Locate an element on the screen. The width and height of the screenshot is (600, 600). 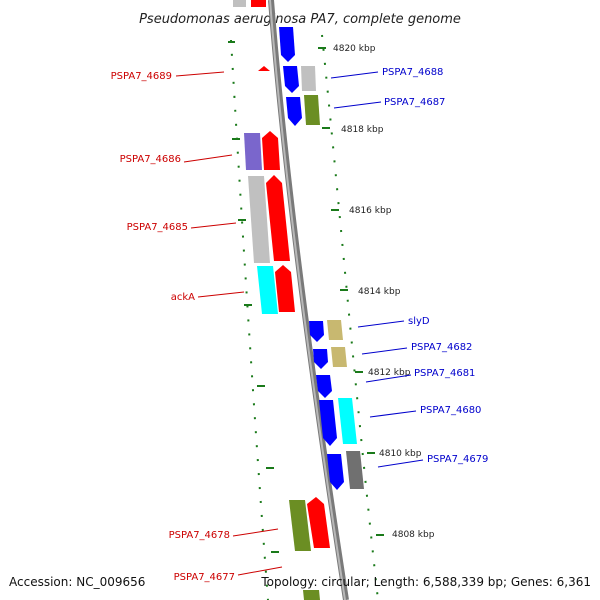
gene-pspa7-4685-red is located at coordinates (278, 218).